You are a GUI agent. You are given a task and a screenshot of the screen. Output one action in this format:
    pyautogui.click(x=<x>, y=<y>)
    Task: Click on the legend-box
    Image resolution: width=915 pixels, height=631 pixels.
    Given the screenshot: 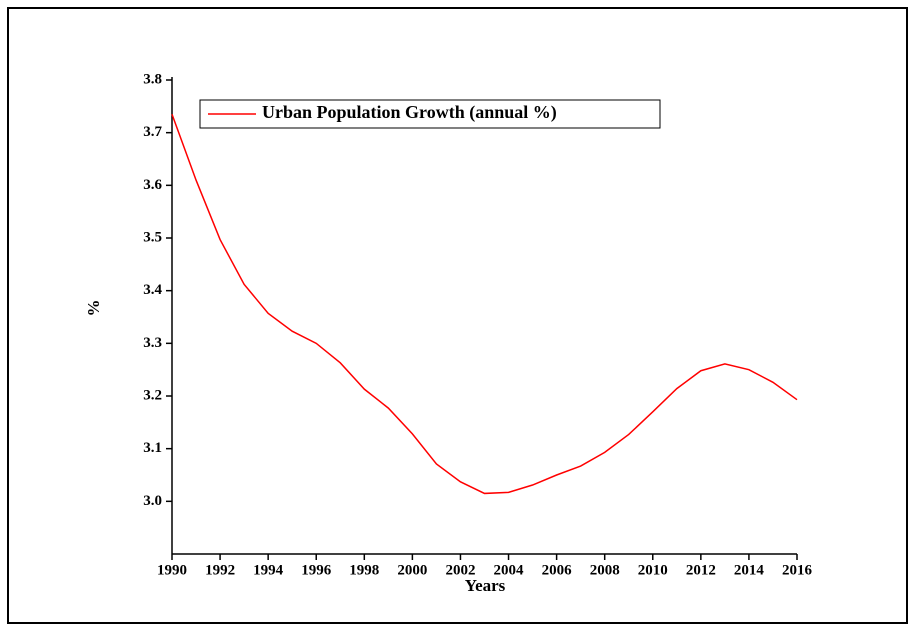 What is the action you would take?
    pyautogui.click(x=430, y=114)
    